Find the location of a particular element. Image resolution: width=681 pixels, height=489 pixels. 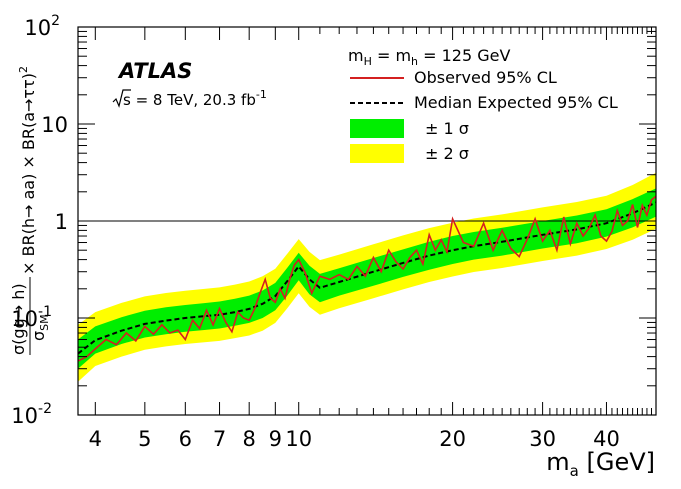

legend-expected-label: Median Expected 95% CL is located at coordinates (516, 102).